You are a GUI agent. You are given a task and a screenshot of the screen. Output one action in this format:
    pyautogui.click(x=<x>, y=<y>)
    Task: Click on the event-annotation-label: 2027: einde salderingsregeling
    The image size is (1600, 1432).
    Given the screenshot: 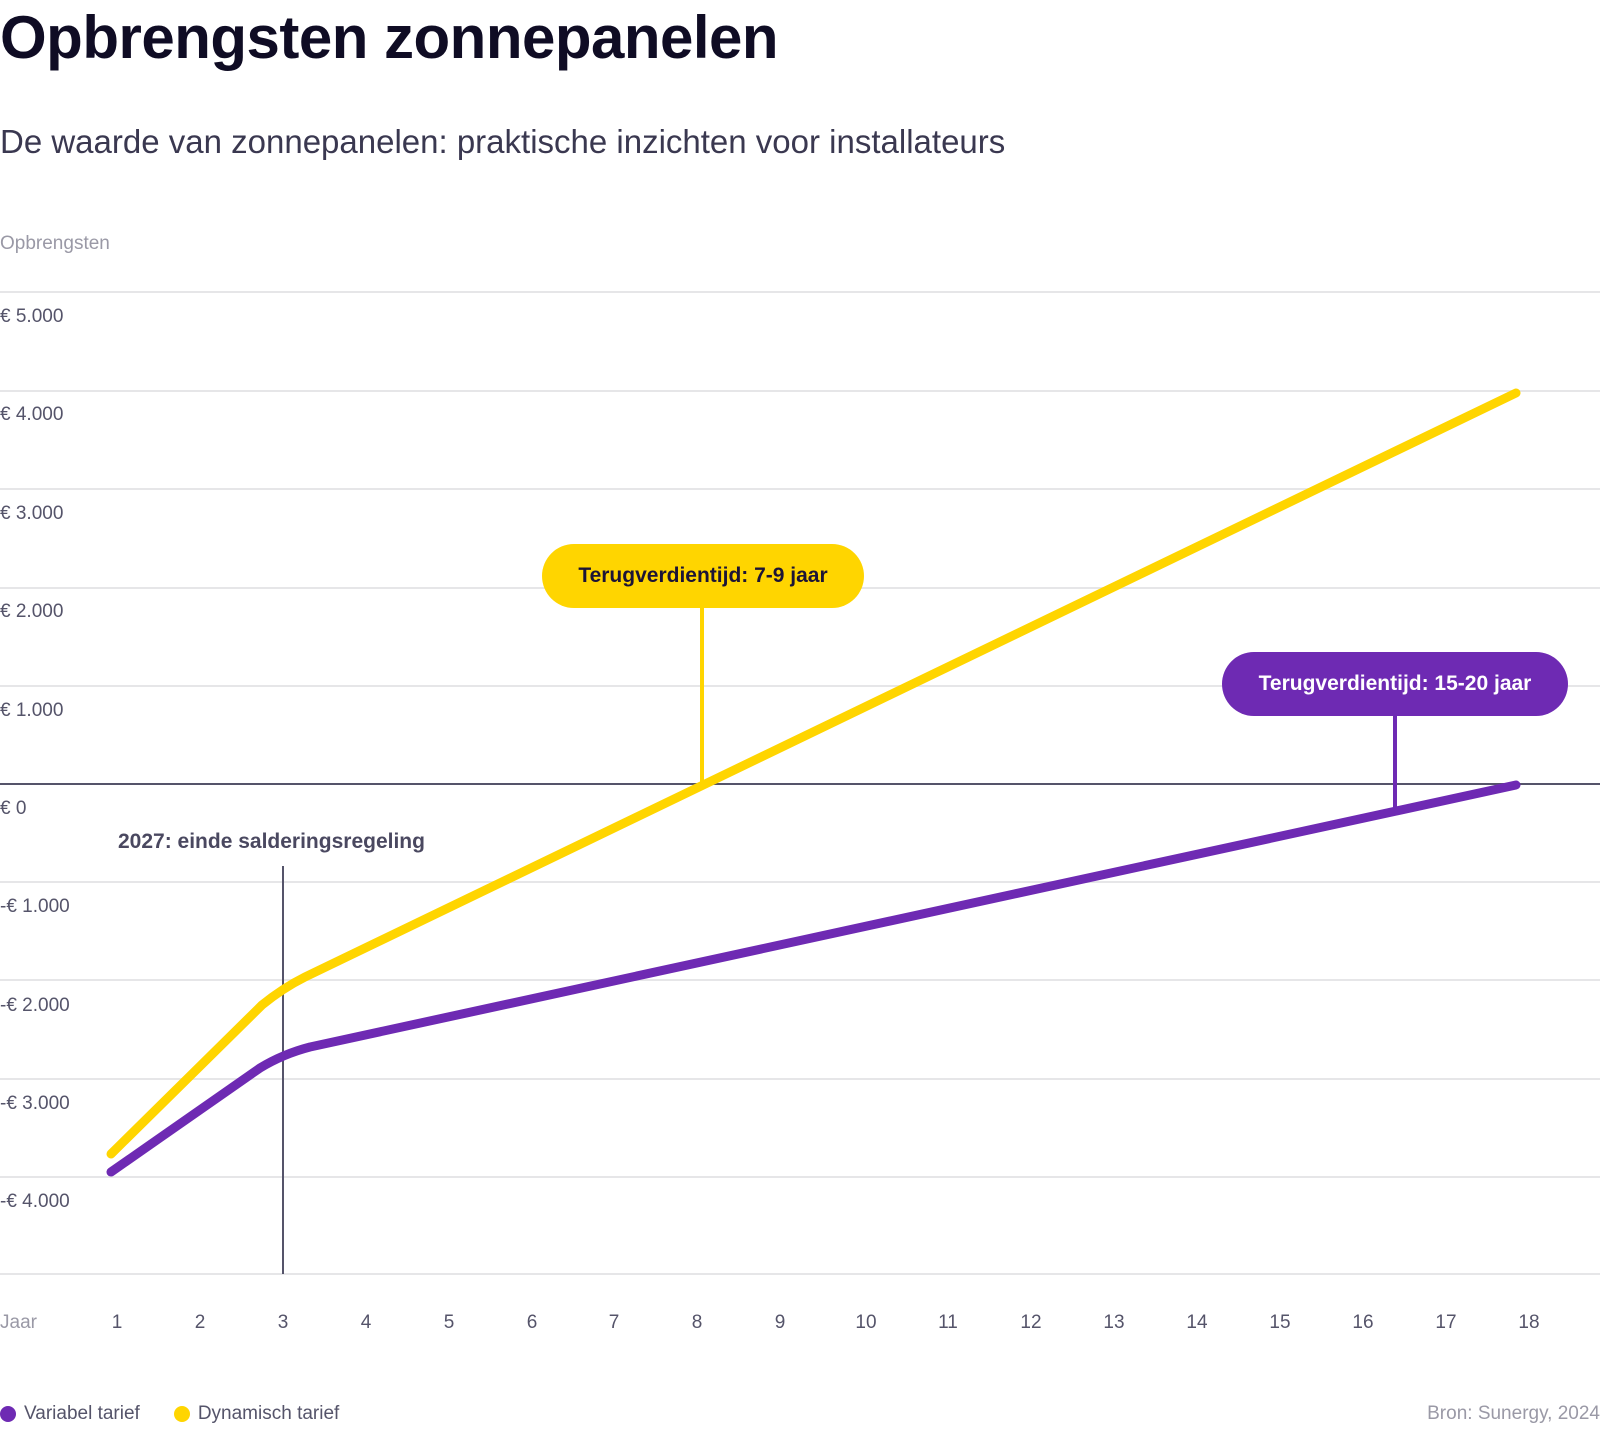 What is the action you would take?
    pyautogui.click(x=271, y=841)
    